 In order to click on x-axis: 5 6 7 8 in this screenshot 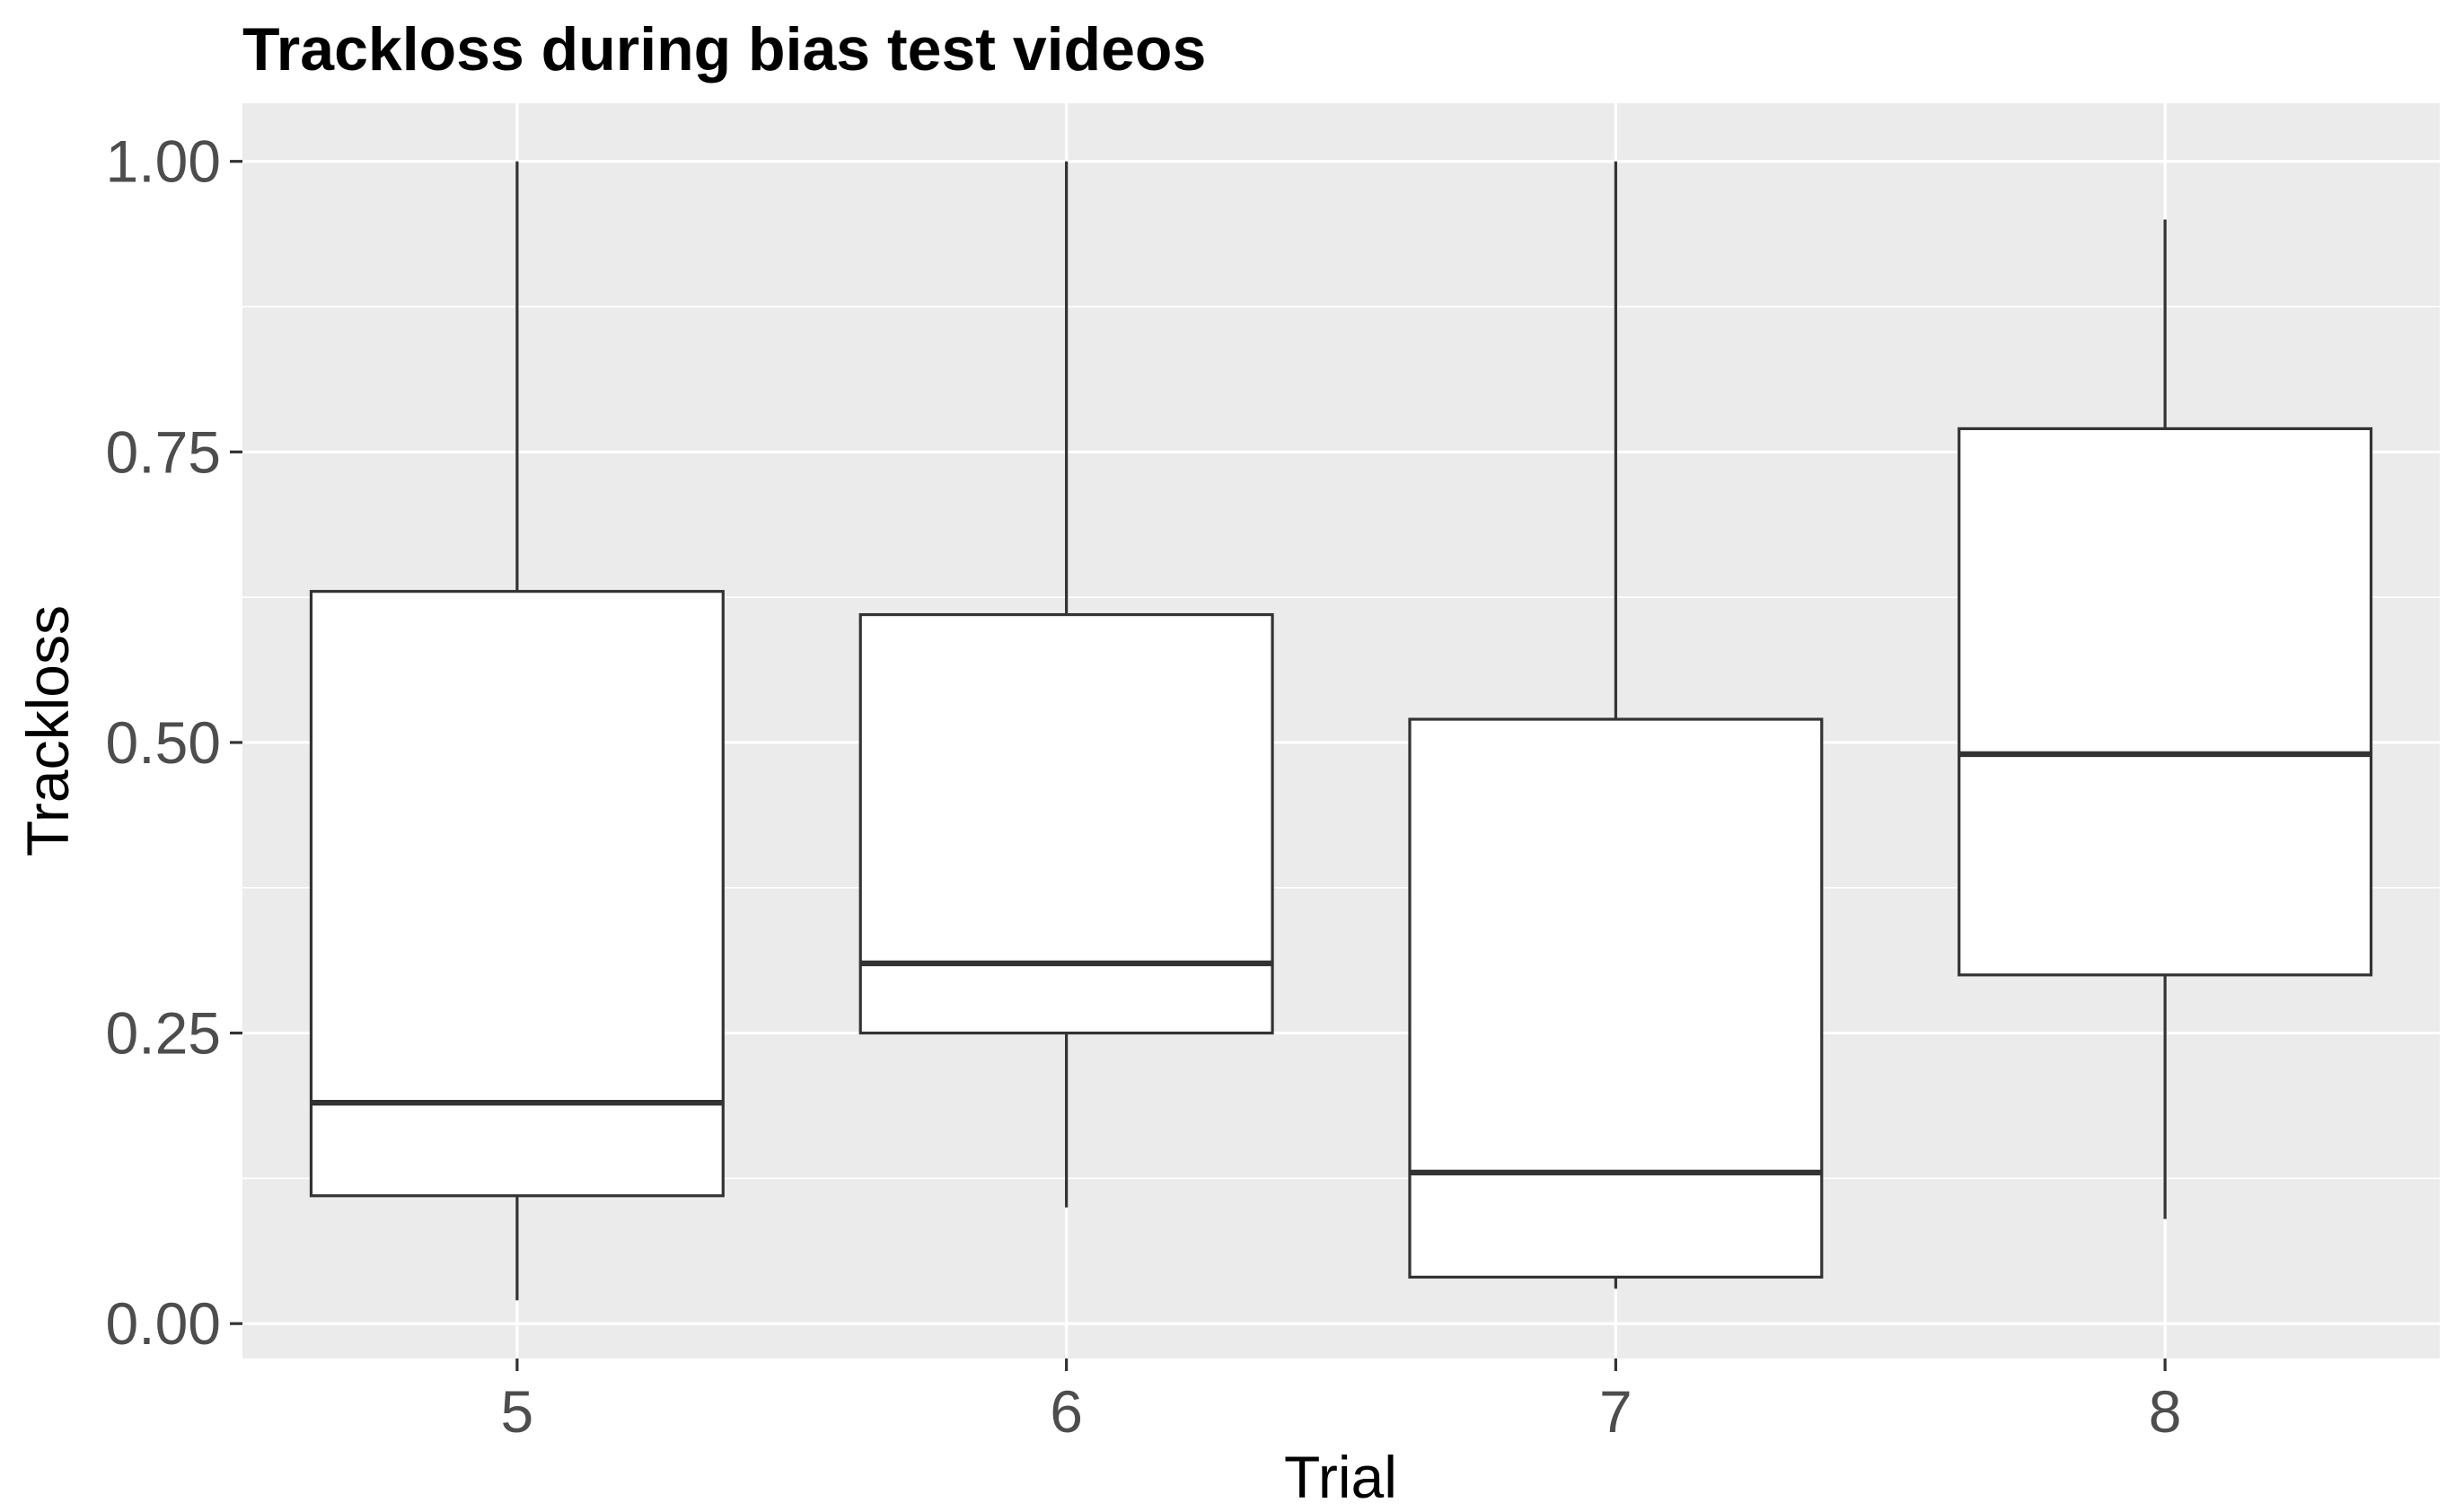, I will do `click(1341, 1401)`.